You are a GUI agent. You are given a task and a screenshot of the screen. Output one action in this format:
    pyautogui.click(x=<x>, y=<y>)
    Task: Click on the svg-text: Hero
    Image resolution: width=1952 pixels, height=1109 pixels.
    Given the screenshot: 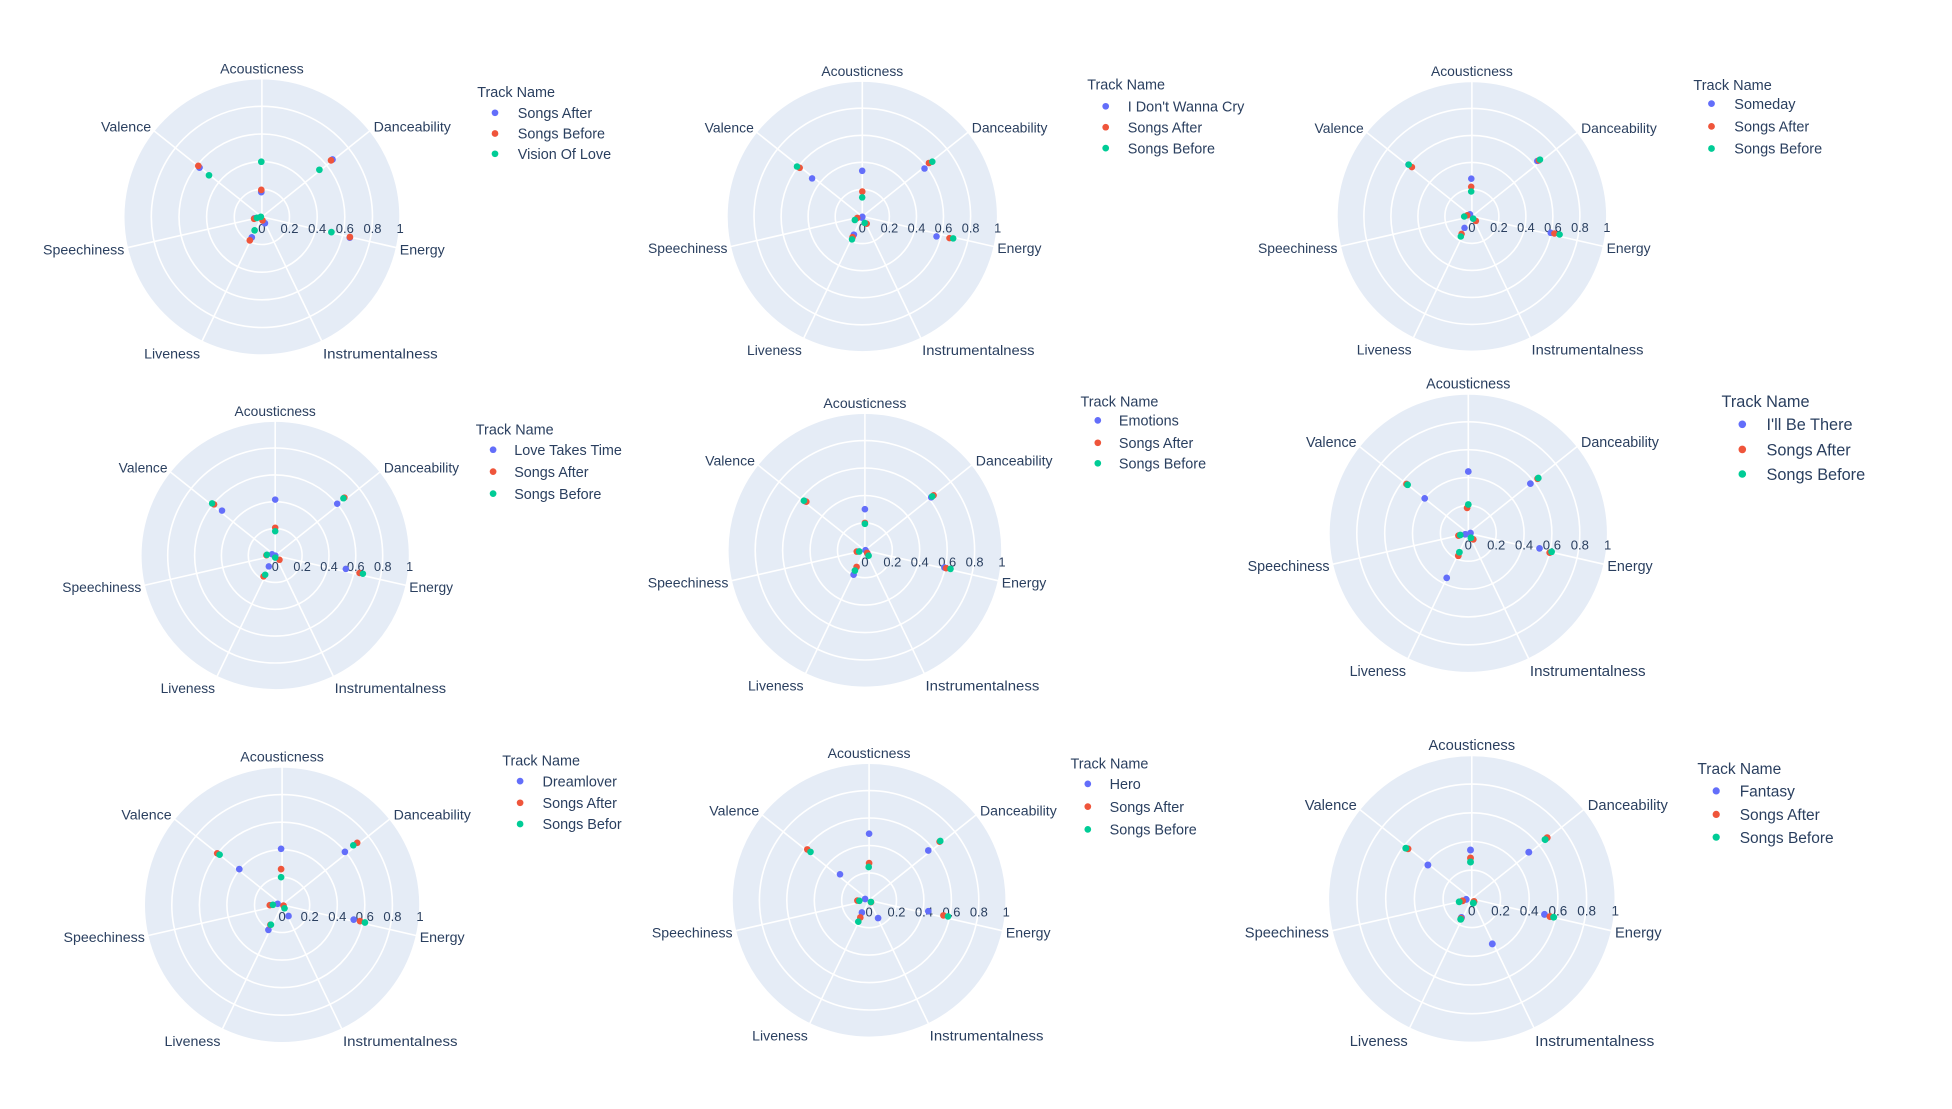 What is the action you would take?
    pyautogui.click(x=1125, y=785)
    